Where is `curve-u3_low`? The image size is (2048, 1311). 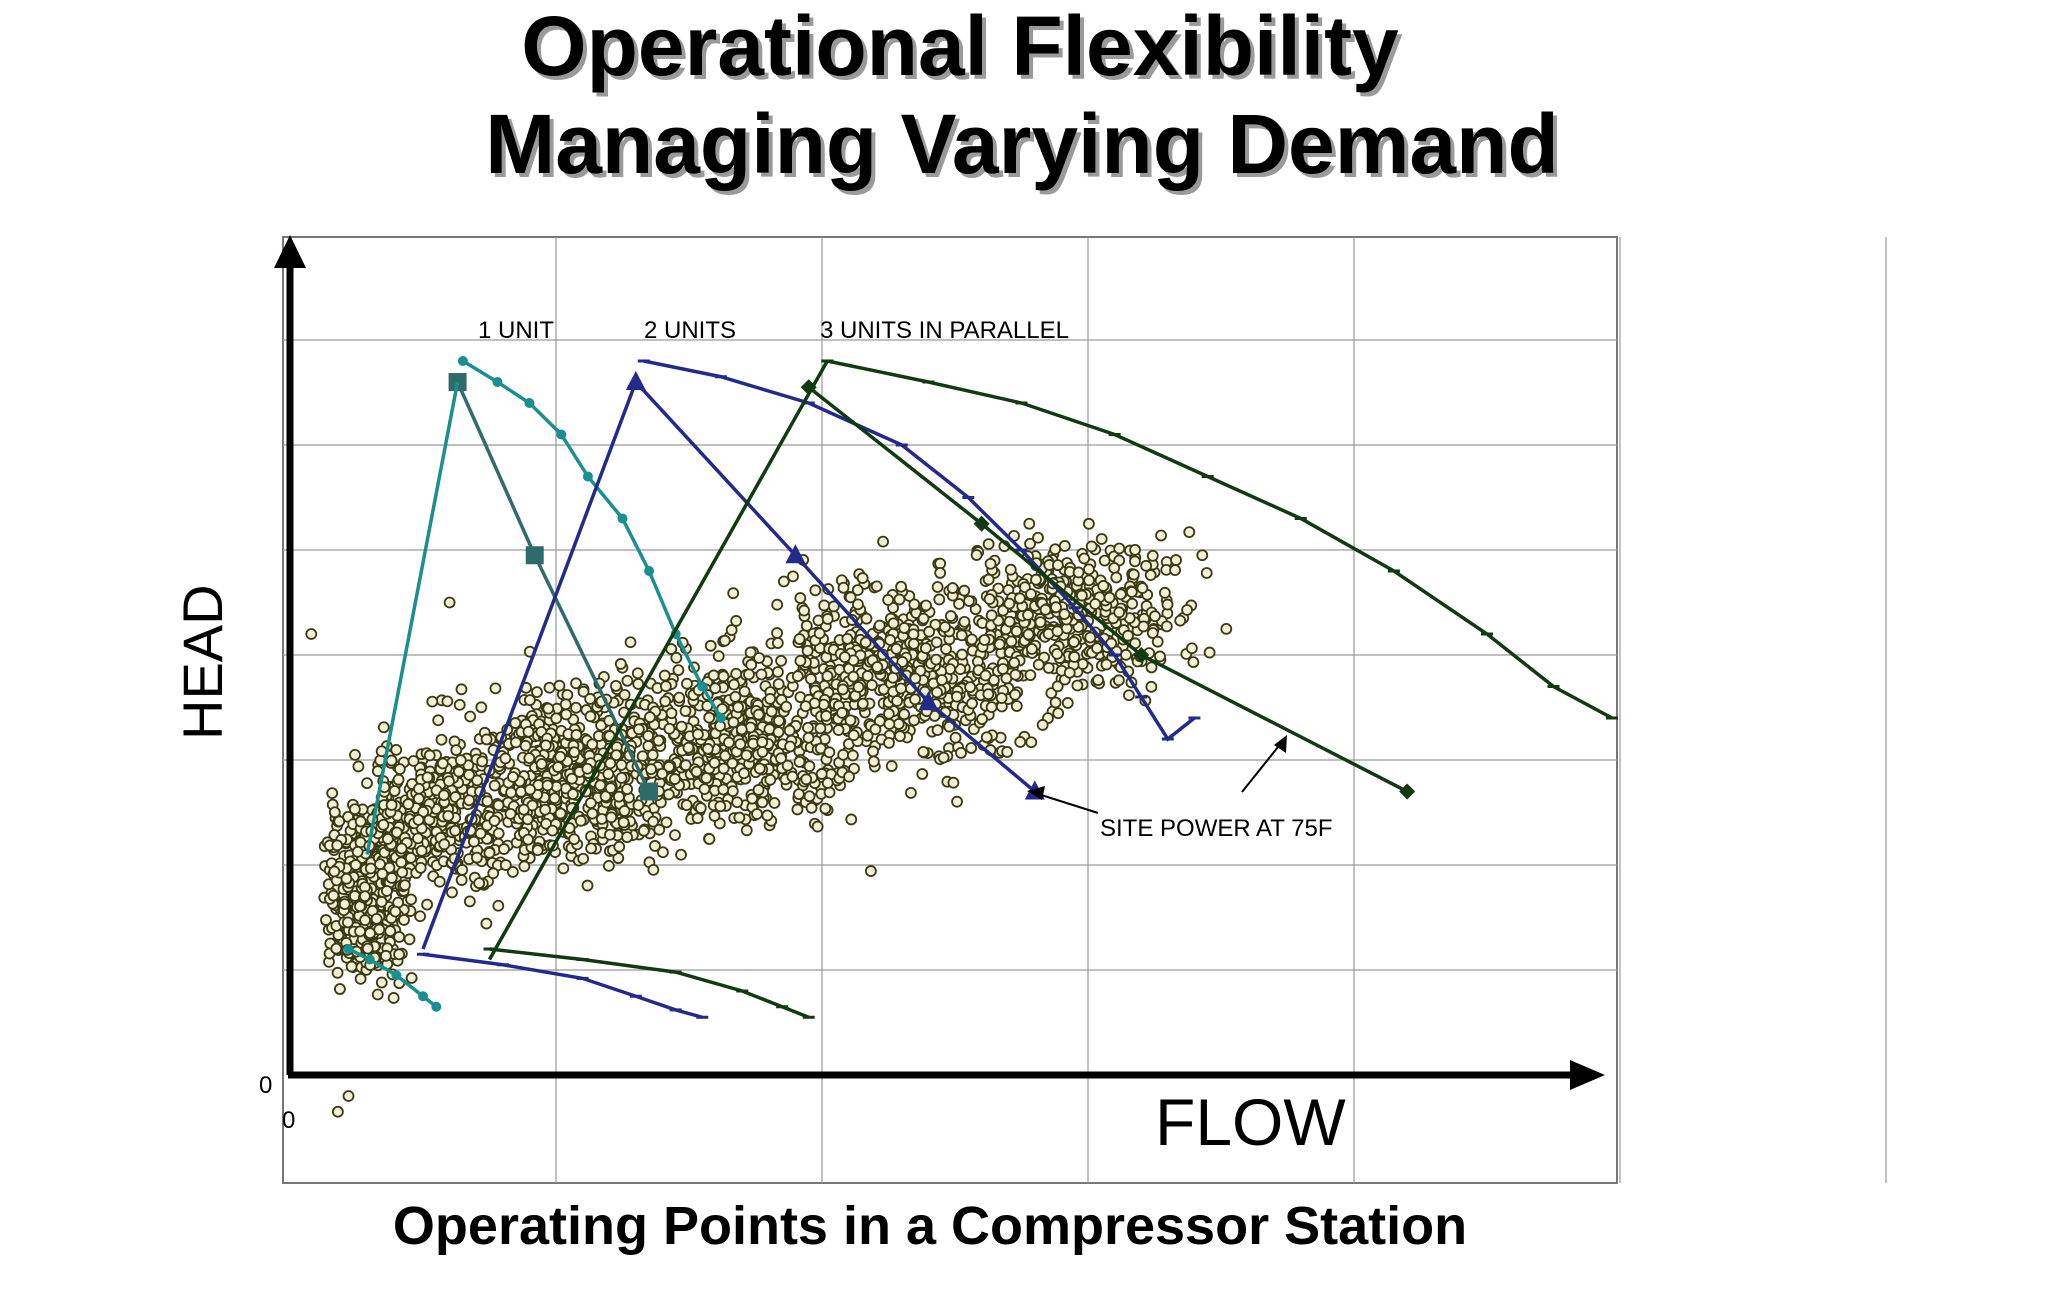
curve-u3_low is located at coordinates (649, 983).